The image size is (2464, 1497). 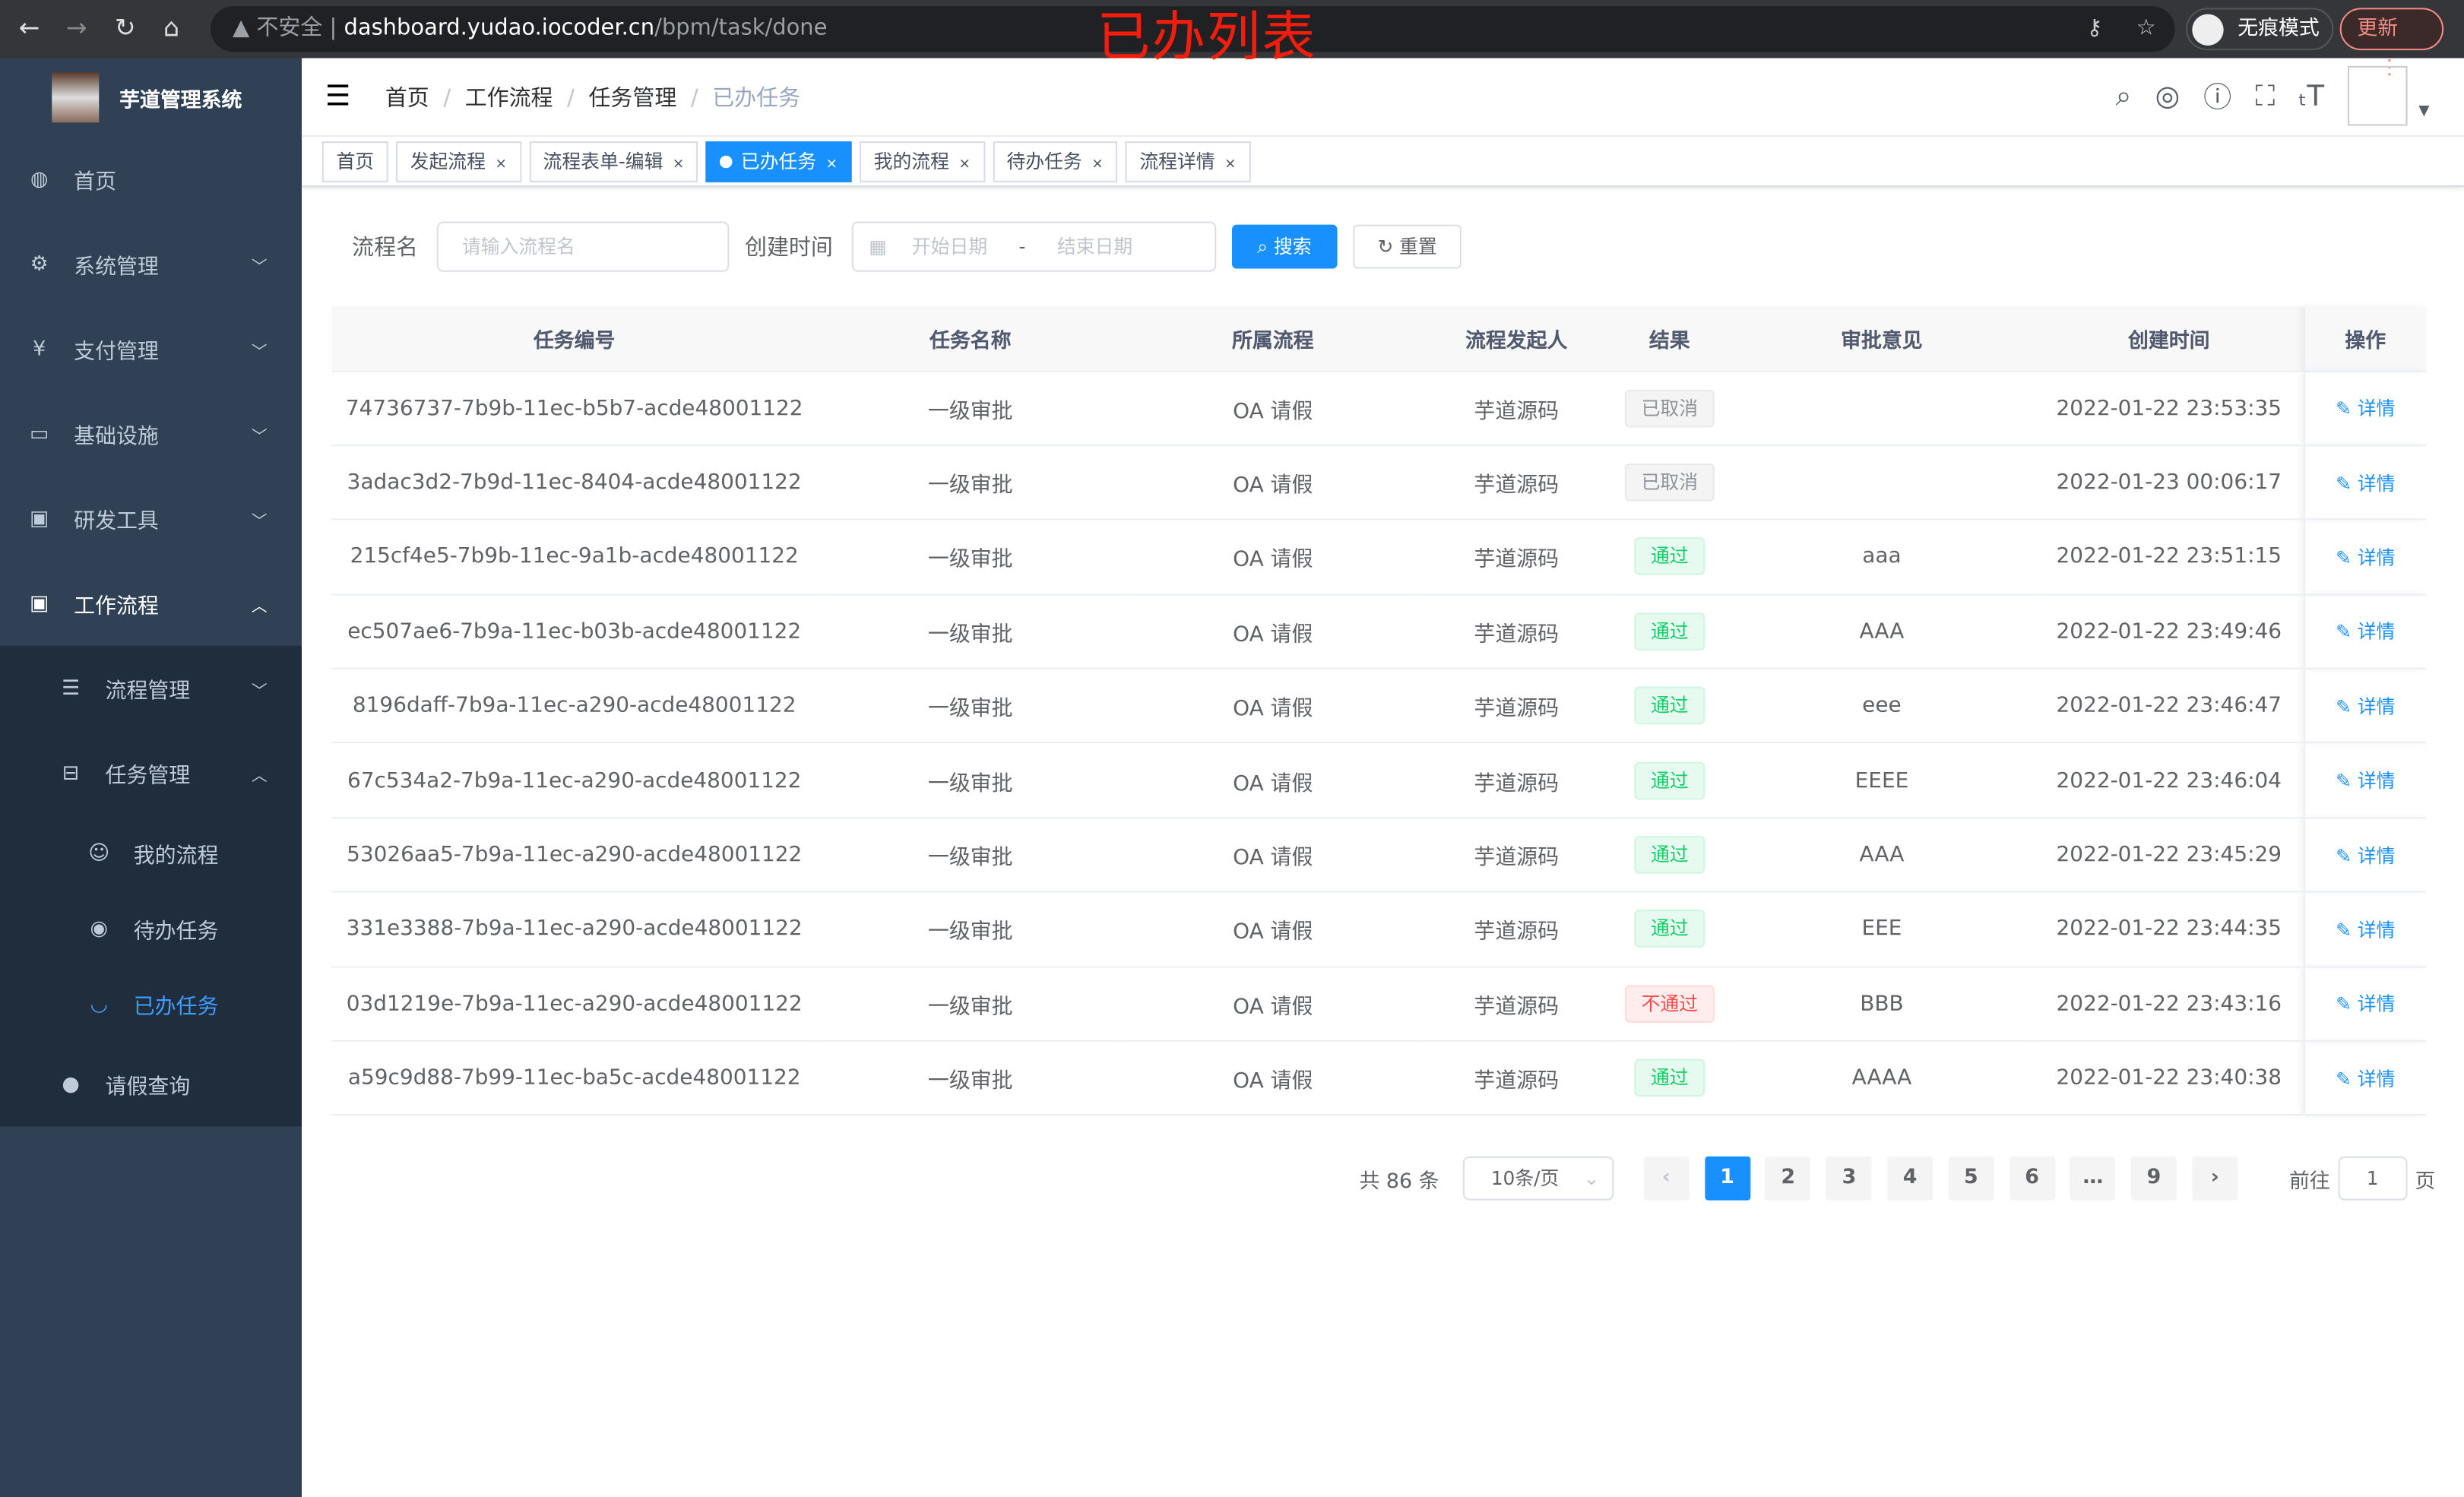 What do you see at coordinates (1284, 247) in the screenshot?
I see `search-button: ⌕ 搜索` at bounding box center [1284, 247].